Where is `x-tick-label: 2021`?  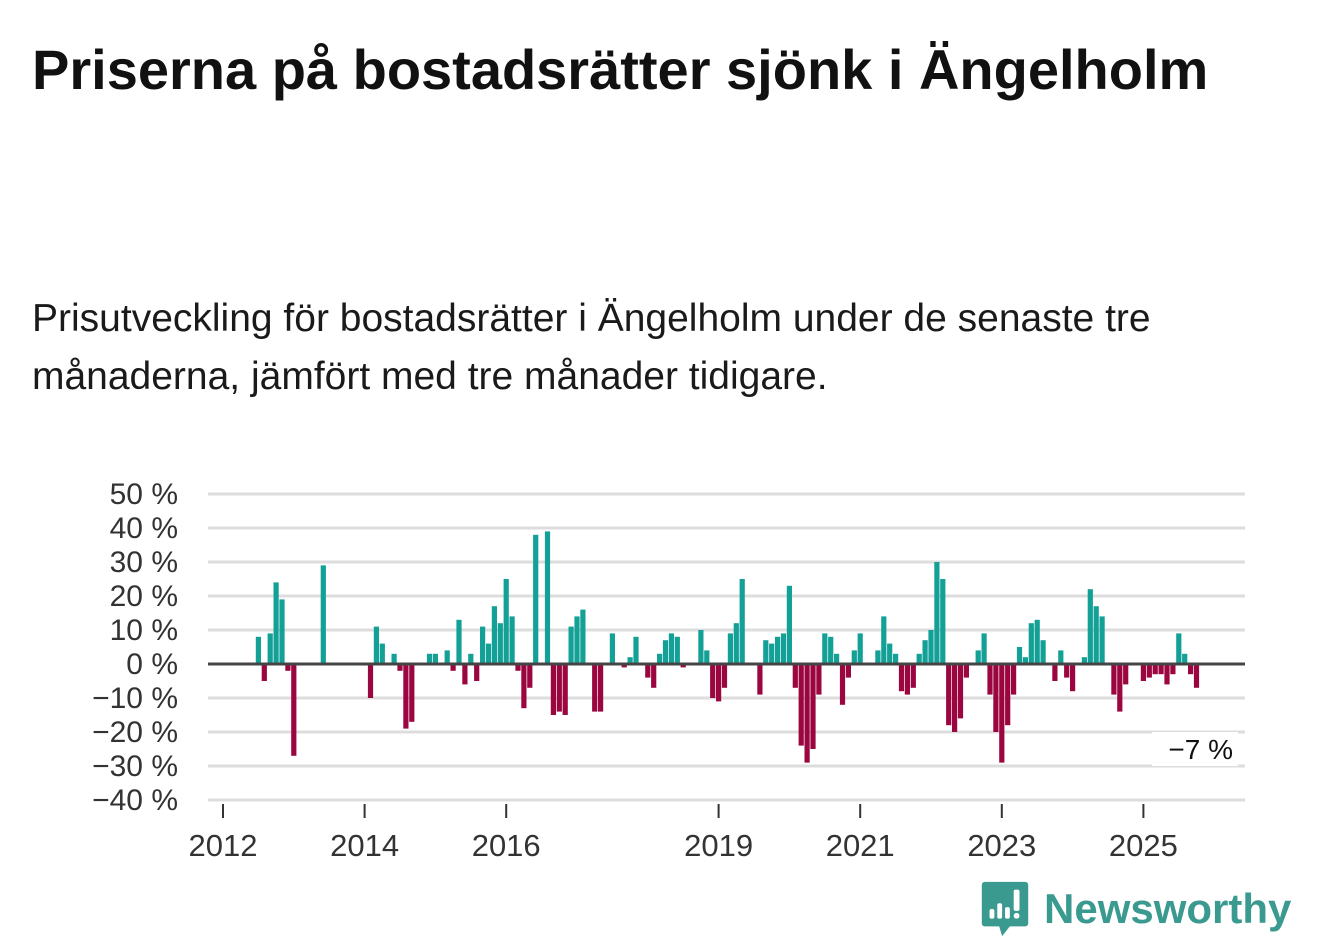 x-tick-label: 2021 is located at coordinates (860, 845).